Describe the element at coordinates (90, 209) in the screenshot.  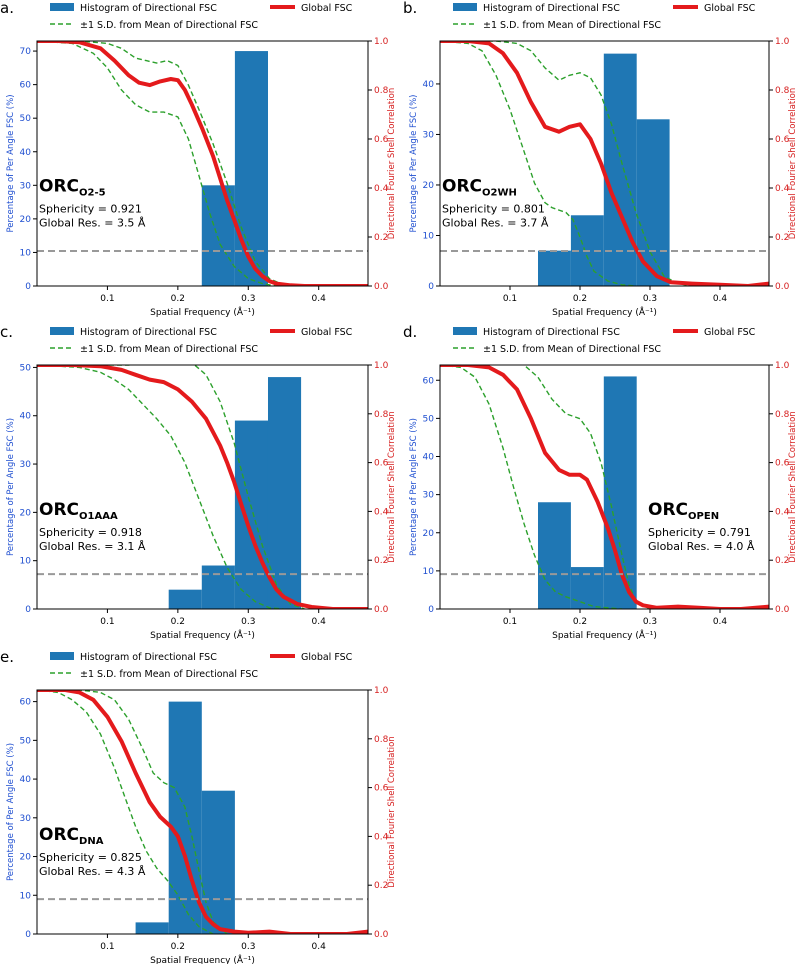
I see `sphericity-text: Sphericity = 0.921` at that location.